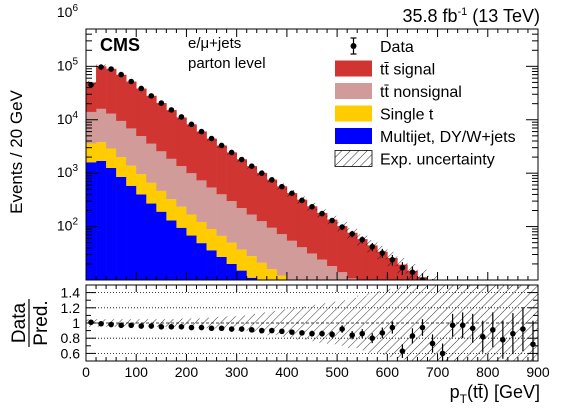 The width and height of the screenshot is (568, 409). I want to click on legend-hatch, so click(353, 158).